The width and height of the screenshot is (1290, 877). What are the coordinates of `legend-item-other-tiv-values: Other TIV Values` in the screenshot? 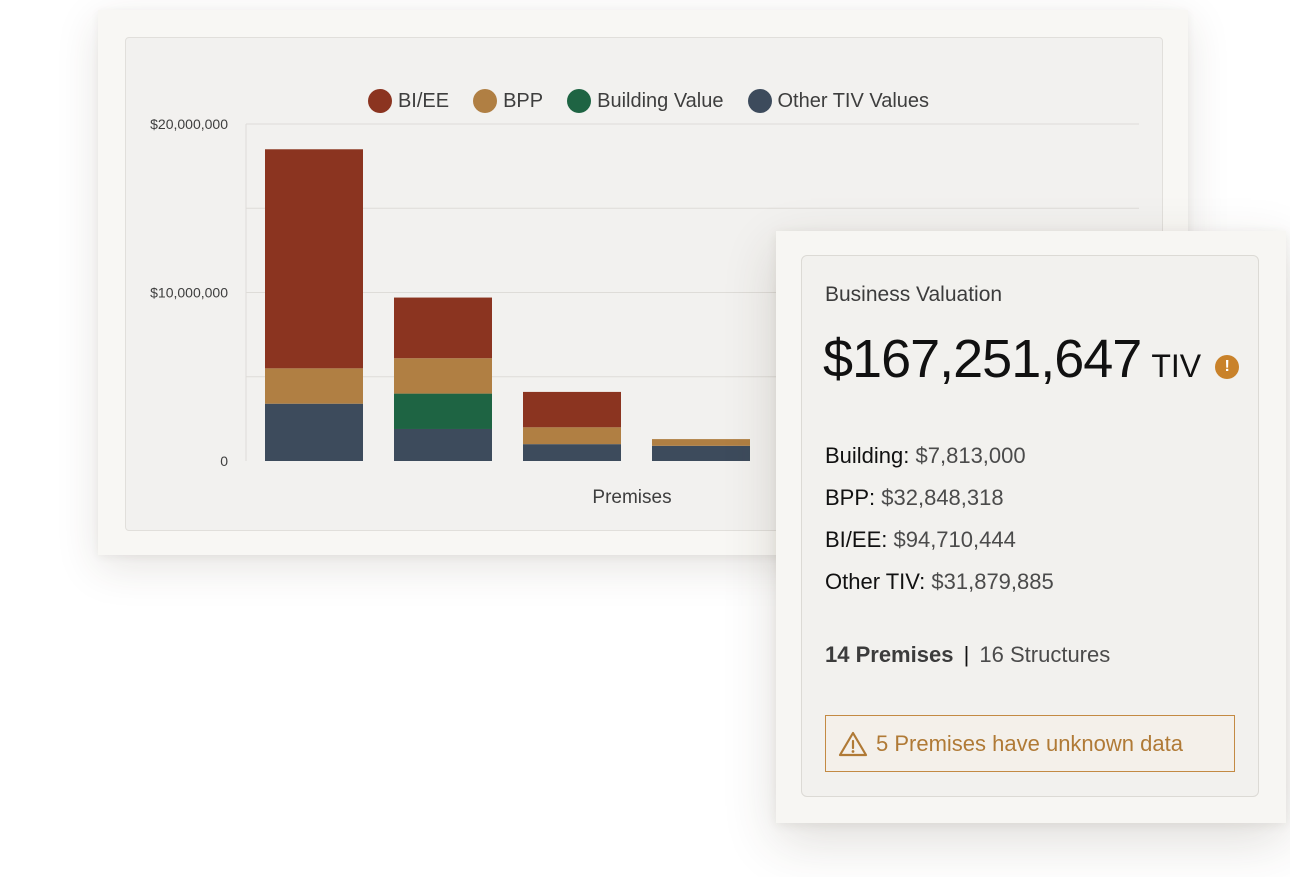 It's located at (838, 101).